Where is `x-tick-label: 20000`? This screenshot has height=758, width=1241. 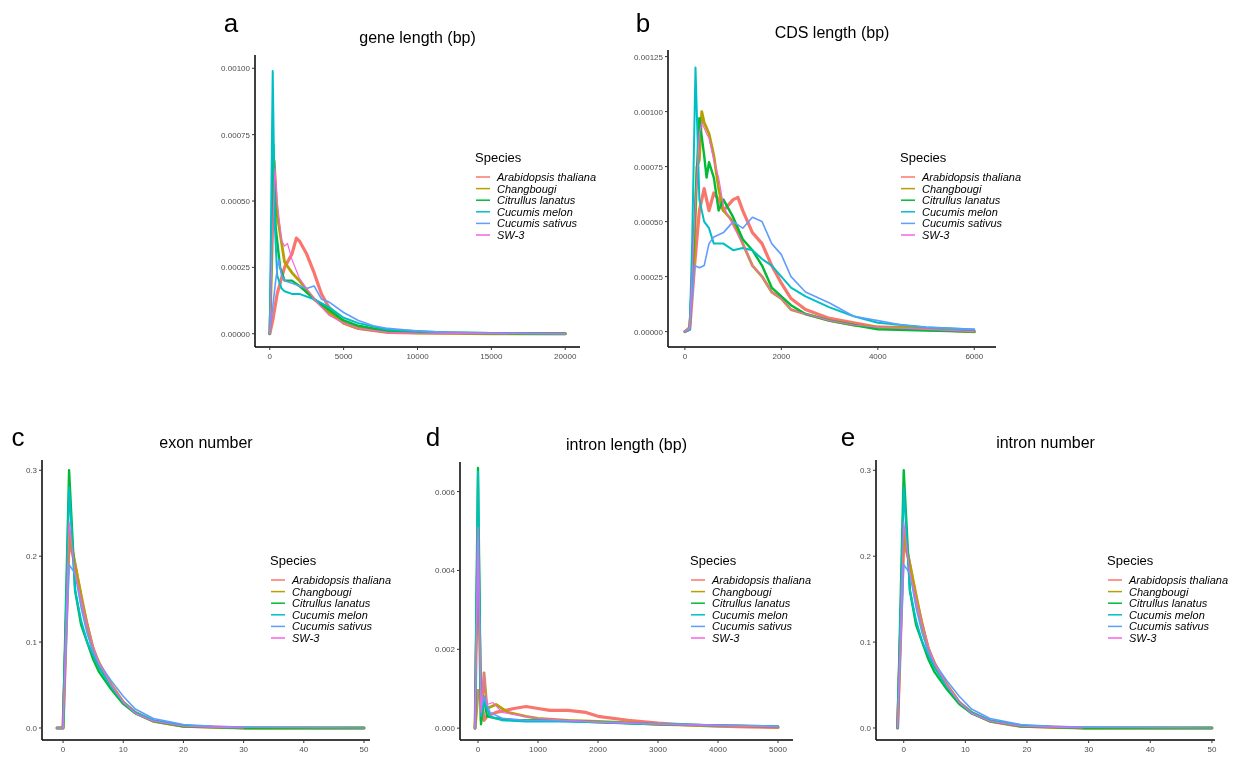
x-tick-label: 20000 is located at coordinates (565, 356).